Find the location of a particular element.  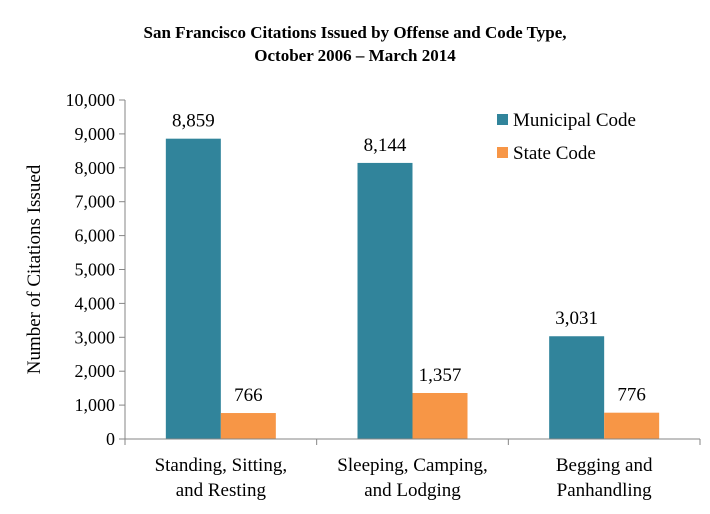

legend: Municipal Code State Code is located at coordinates (566, 137).